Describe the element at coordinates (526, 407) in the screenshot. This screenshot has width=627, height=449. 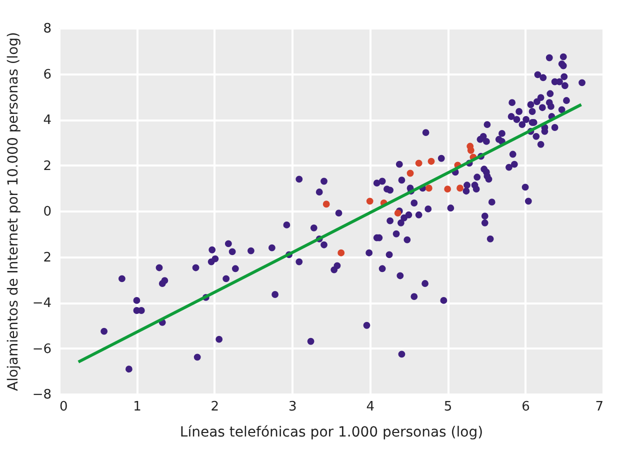
I see `x-tick-label: 6` at that location.